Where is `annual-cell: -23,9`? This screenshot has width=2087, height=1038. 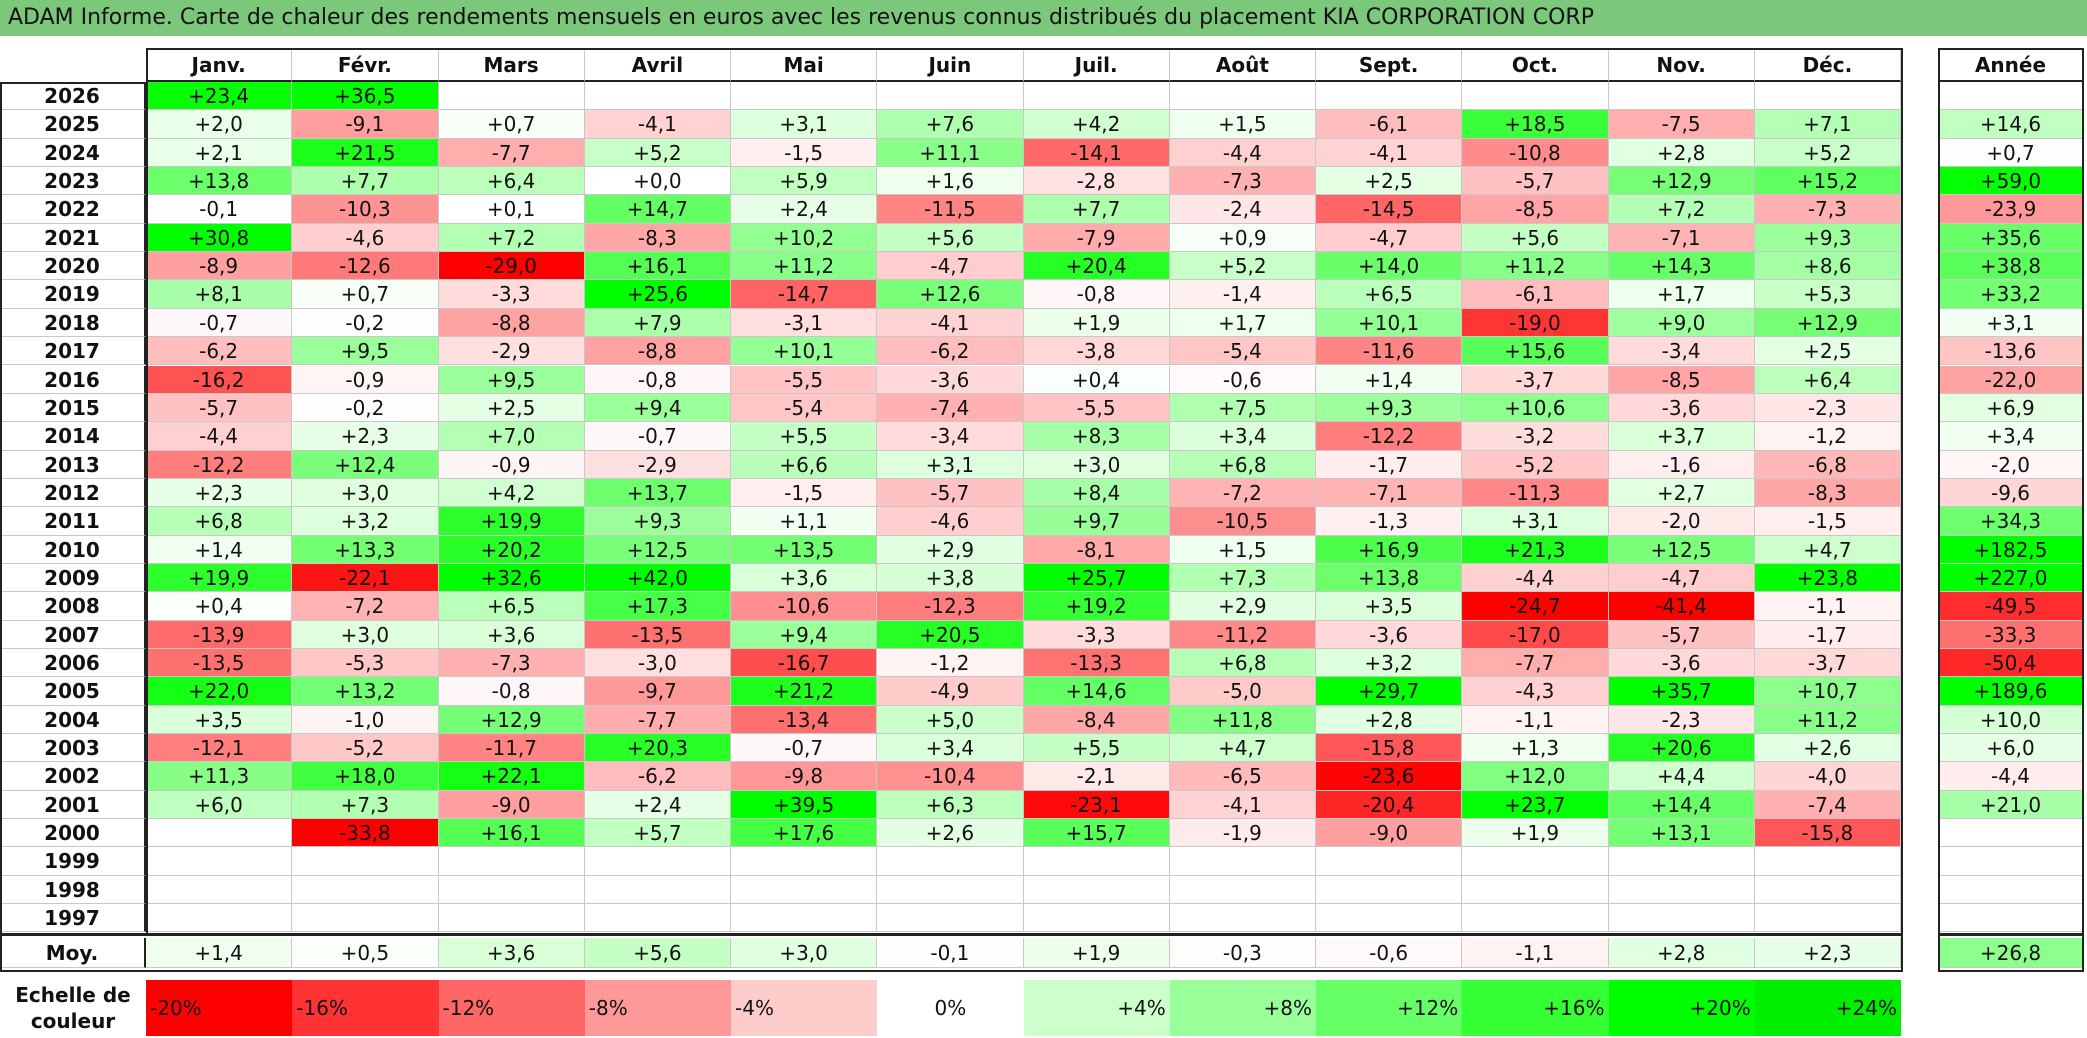
annual-cell: -23,9 is located at coordinates (2011, 209).